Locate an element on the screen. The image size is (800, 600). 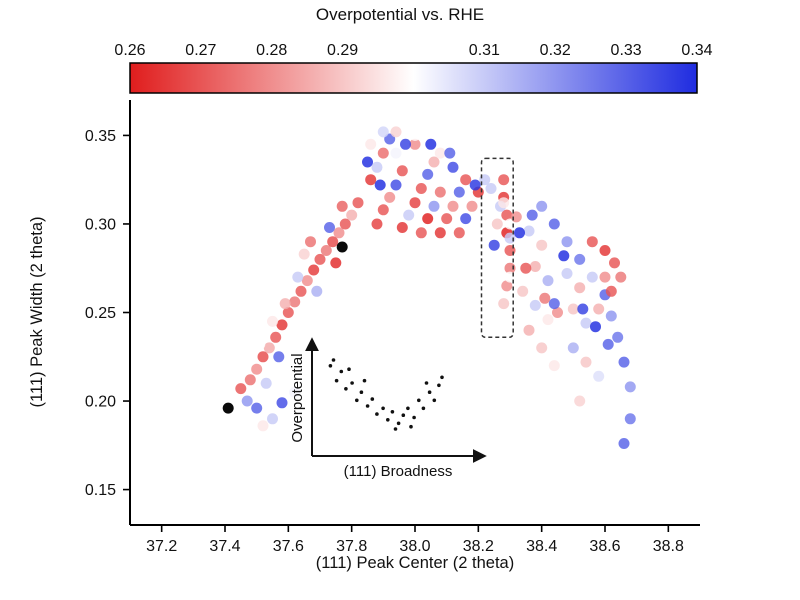
colorbar-tick-label: 0.27 is located at coordinates (200, 50).